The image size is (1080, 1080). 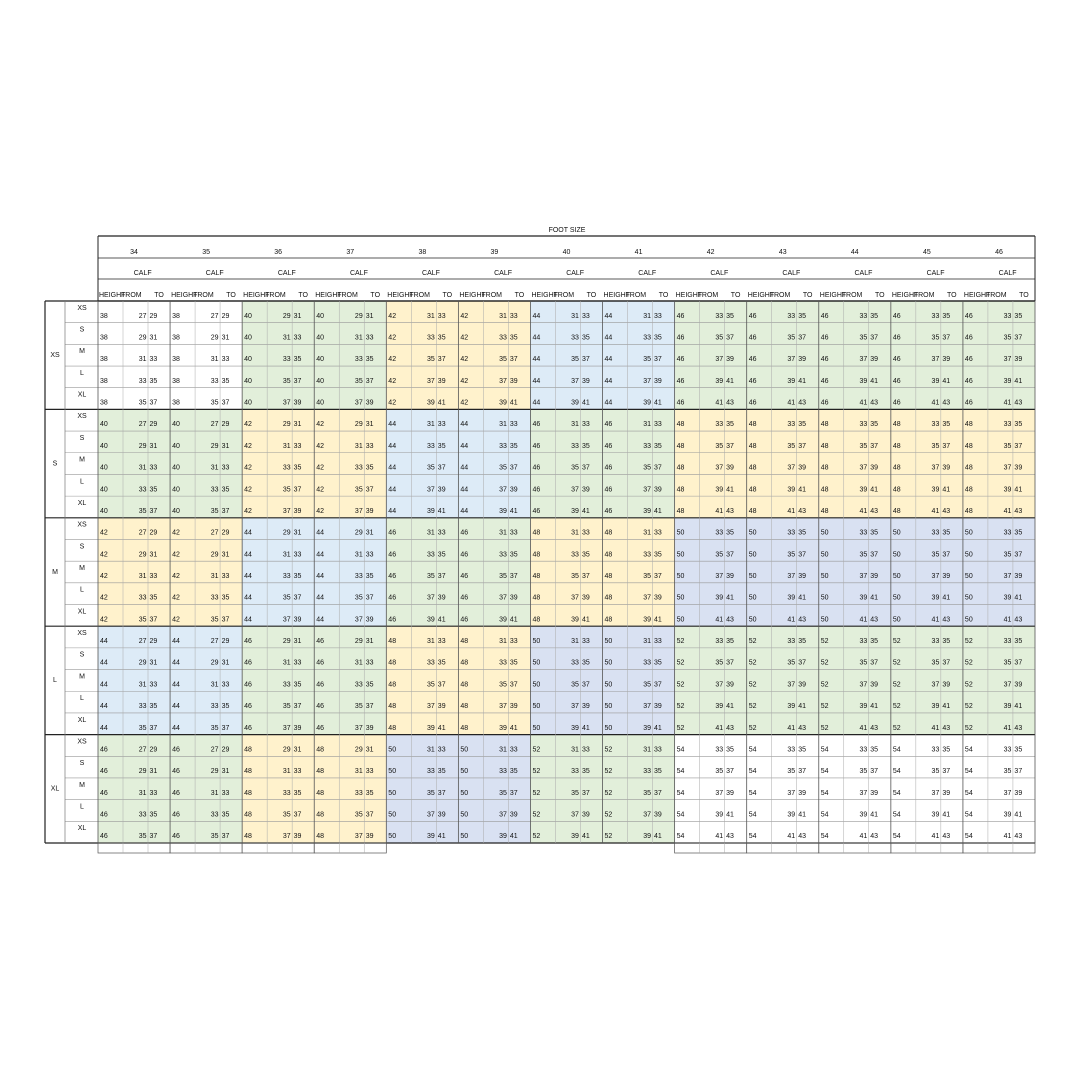 What do you see at coordinates (825, 793) in the screenshot?
I see `height-value: 54` at bounding box center [825, 793].